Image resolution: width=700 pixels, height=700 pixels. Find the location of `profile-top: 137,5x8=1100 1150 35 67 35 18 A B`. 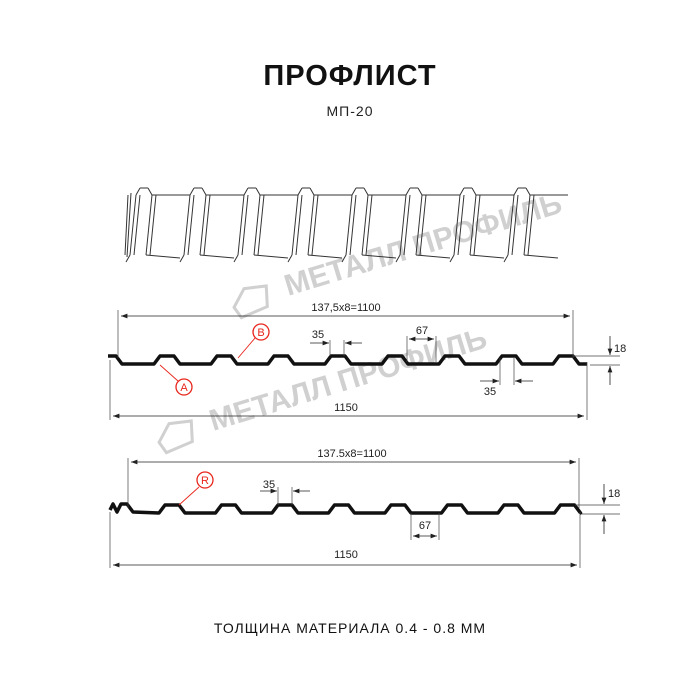

profile-top: 137,5x8=1100 1150 35 67 35 18 A B is located at coordinates (367, 361).